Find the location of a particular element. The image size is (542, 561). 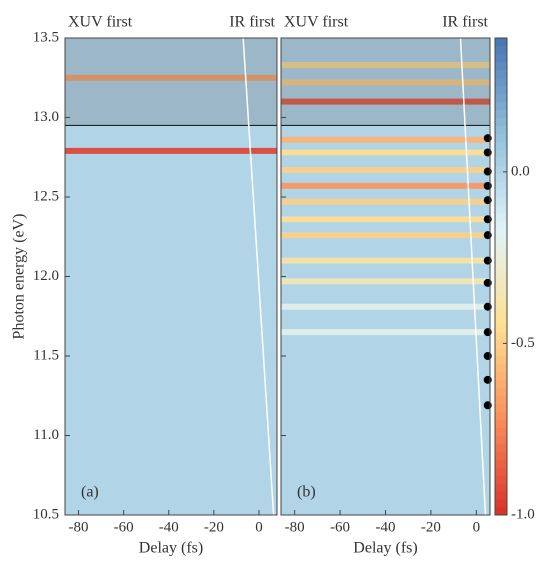

ir-line is located at coordinates (258, 276).